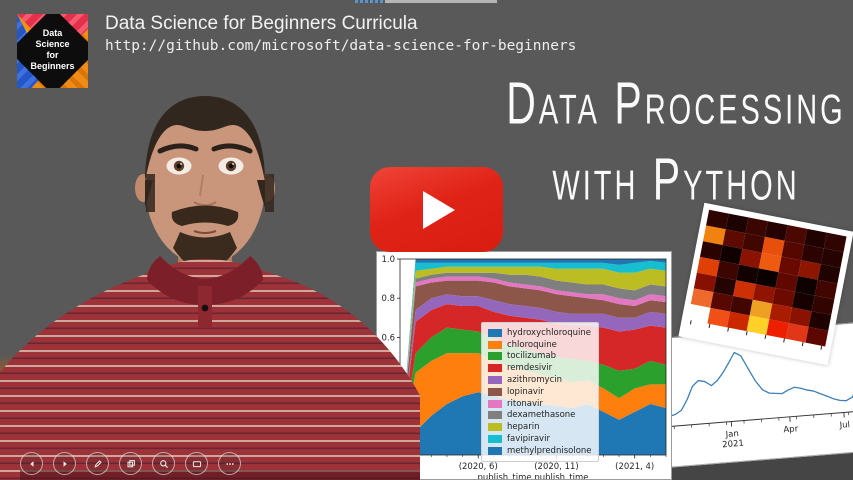  Describe the element at coordinates (731, 434) in the screenshot. I see `svg-text: Jan` at that location.